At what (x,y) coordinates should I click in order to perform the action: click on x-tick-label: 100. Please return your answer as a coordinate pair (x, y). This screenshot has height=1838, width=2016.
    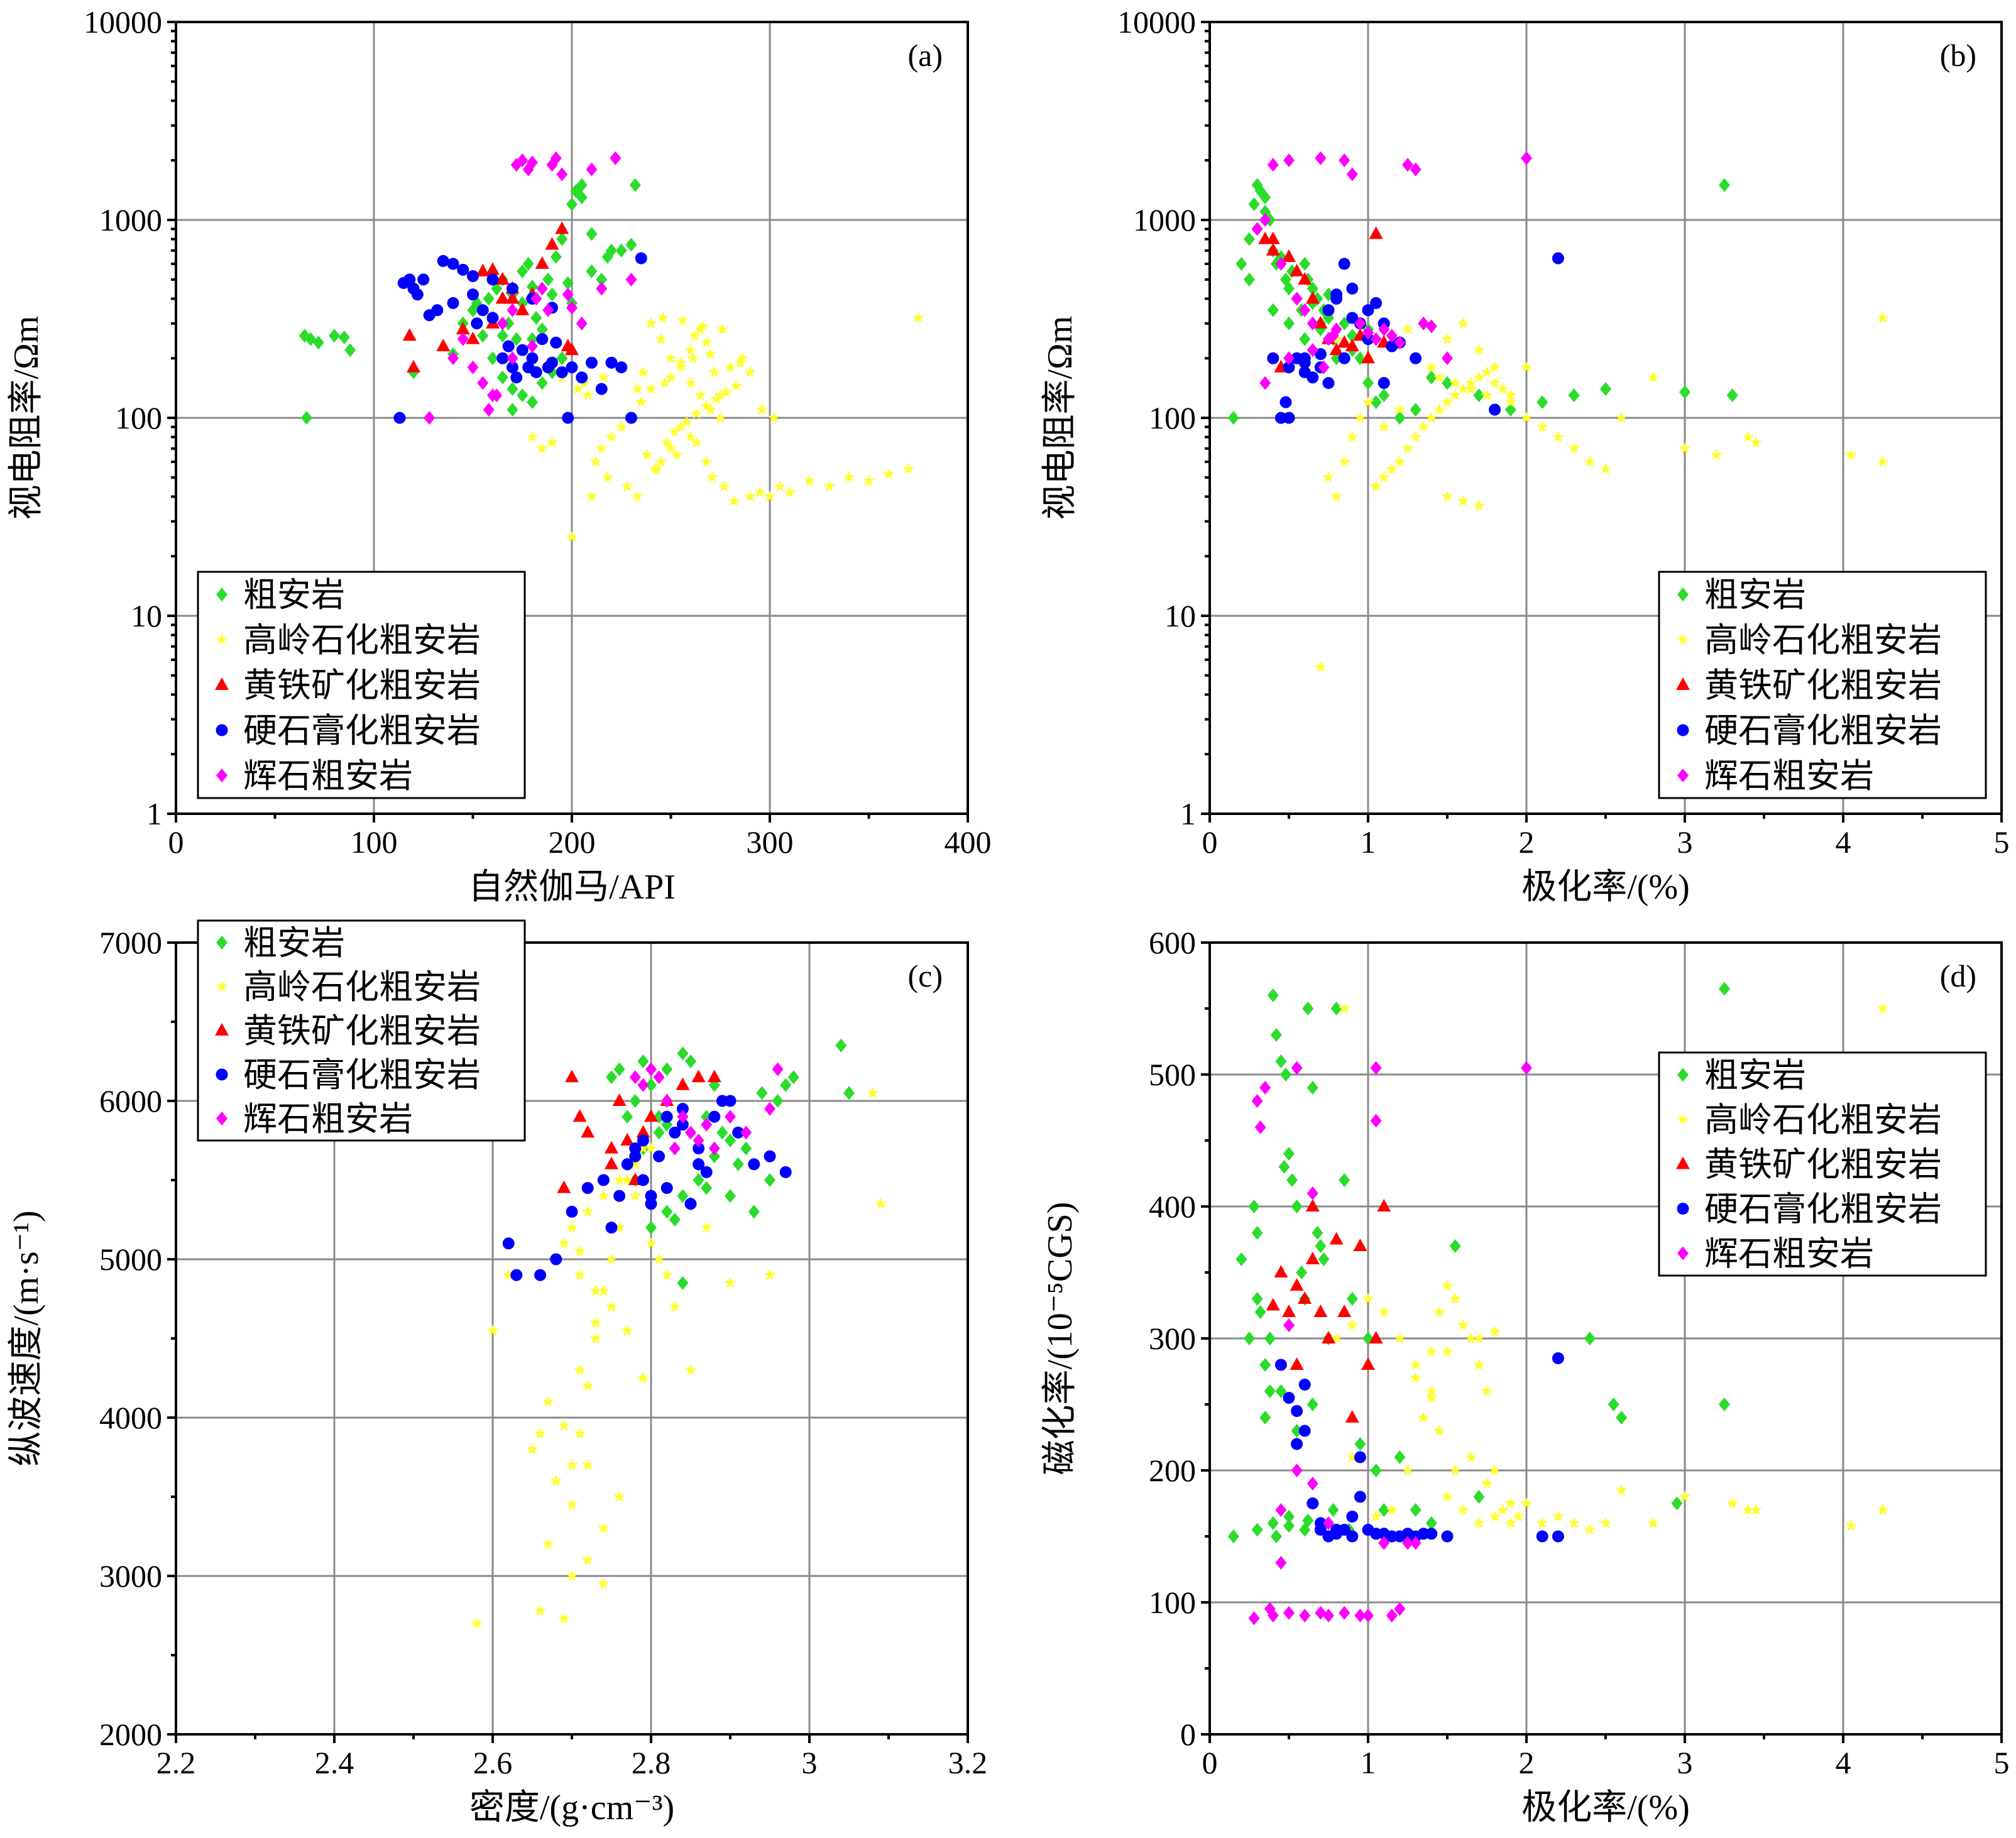
    Looking at the image, I should click on (374, 842).